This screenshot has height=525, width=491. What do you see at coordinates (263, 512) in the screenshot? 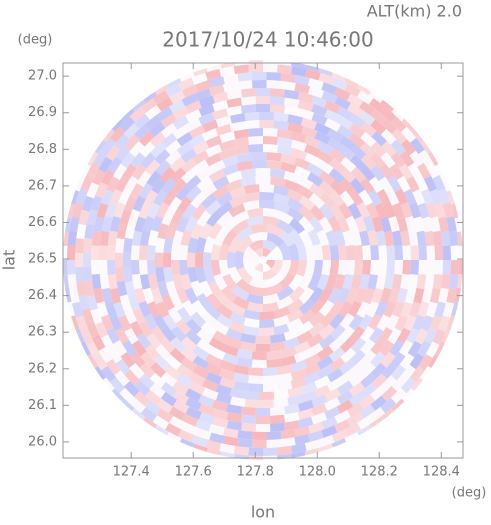
I see `x-axis-label: lon` at bounding box center [263, 512].